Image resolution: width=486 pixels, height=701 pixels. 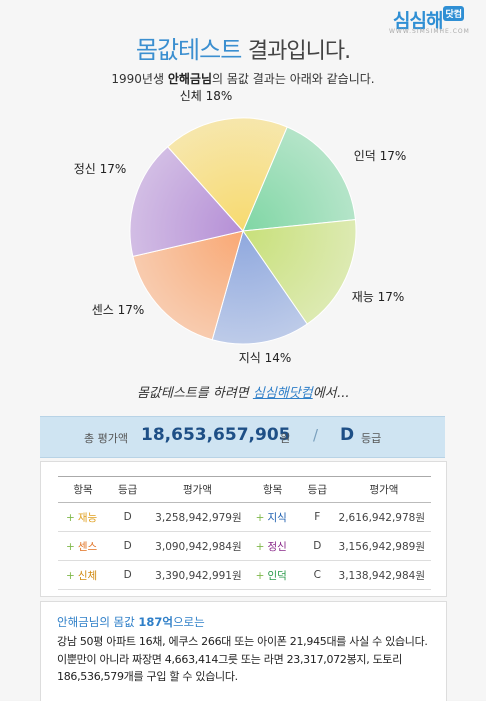 What do you see at coordinates (197, 517) in the screenshot?
I see `value-cell: 3,258,942,979원` at bounding box center [197, 517].